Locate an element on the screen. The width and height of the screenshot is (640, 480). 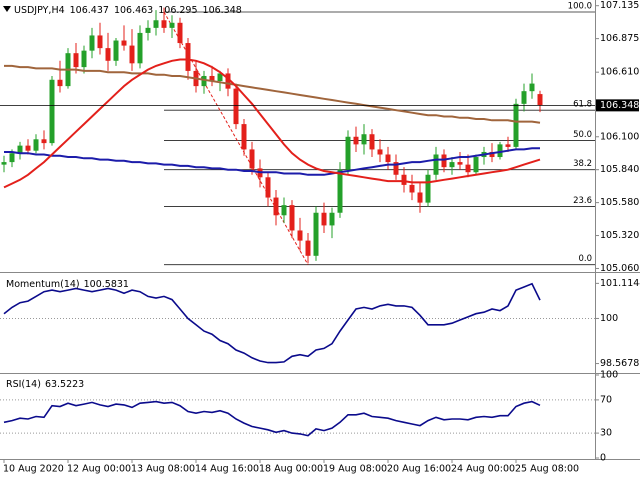
ohlc-value: 106.348 is located at coordinates (222, 10).